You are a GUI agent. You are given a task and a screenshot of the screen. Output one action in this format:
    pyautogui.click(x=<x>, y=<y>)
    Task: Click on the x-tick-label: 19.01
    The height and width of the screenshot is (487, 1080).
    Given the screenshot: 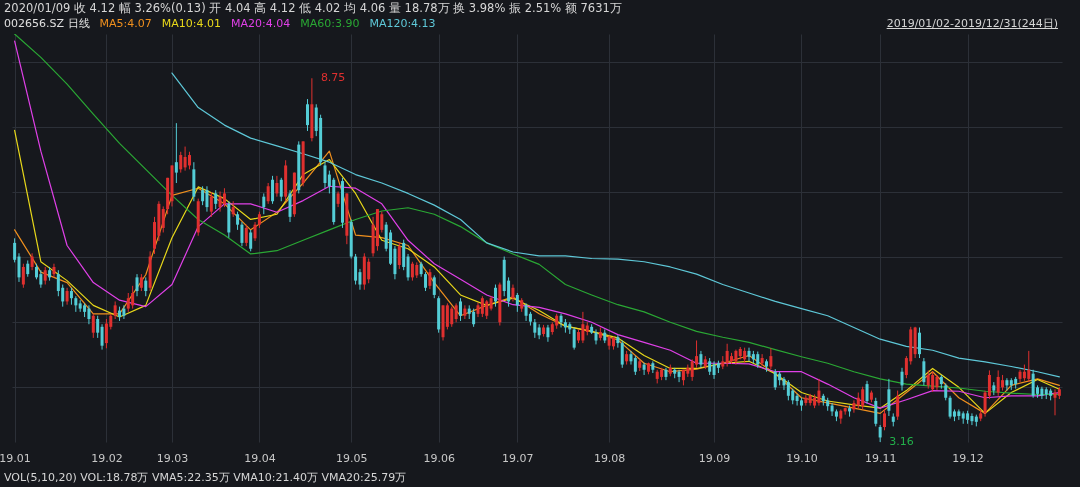 What is the action you would take?
    pyautogui.click(x=15, y=458)
    